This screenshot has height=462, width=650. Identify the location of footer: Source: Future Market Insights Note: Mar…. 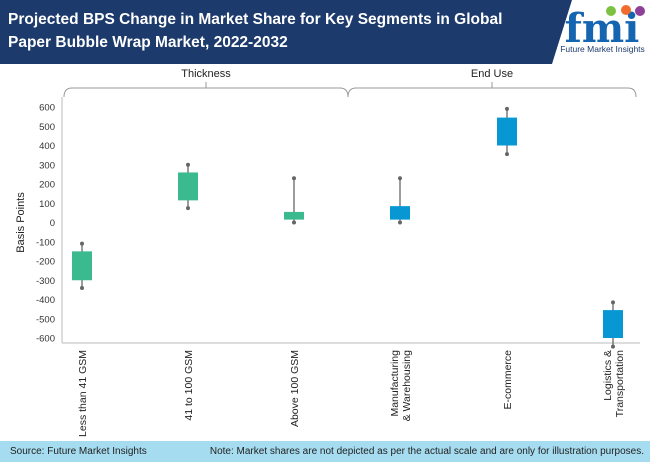
(325, 451).